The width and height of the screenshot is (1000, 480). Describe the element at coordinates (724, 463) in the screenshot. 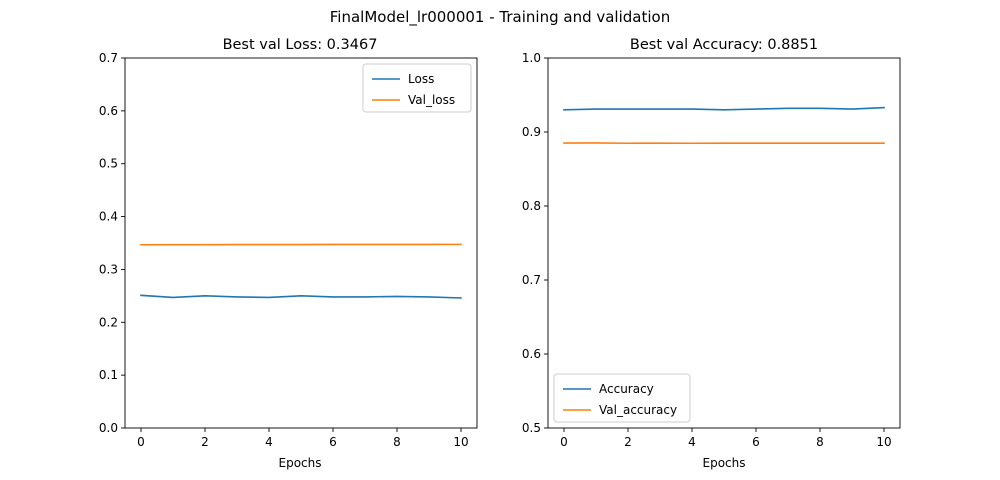

I see `accuracy-chart-x-axis-label: Epochs` at that location.